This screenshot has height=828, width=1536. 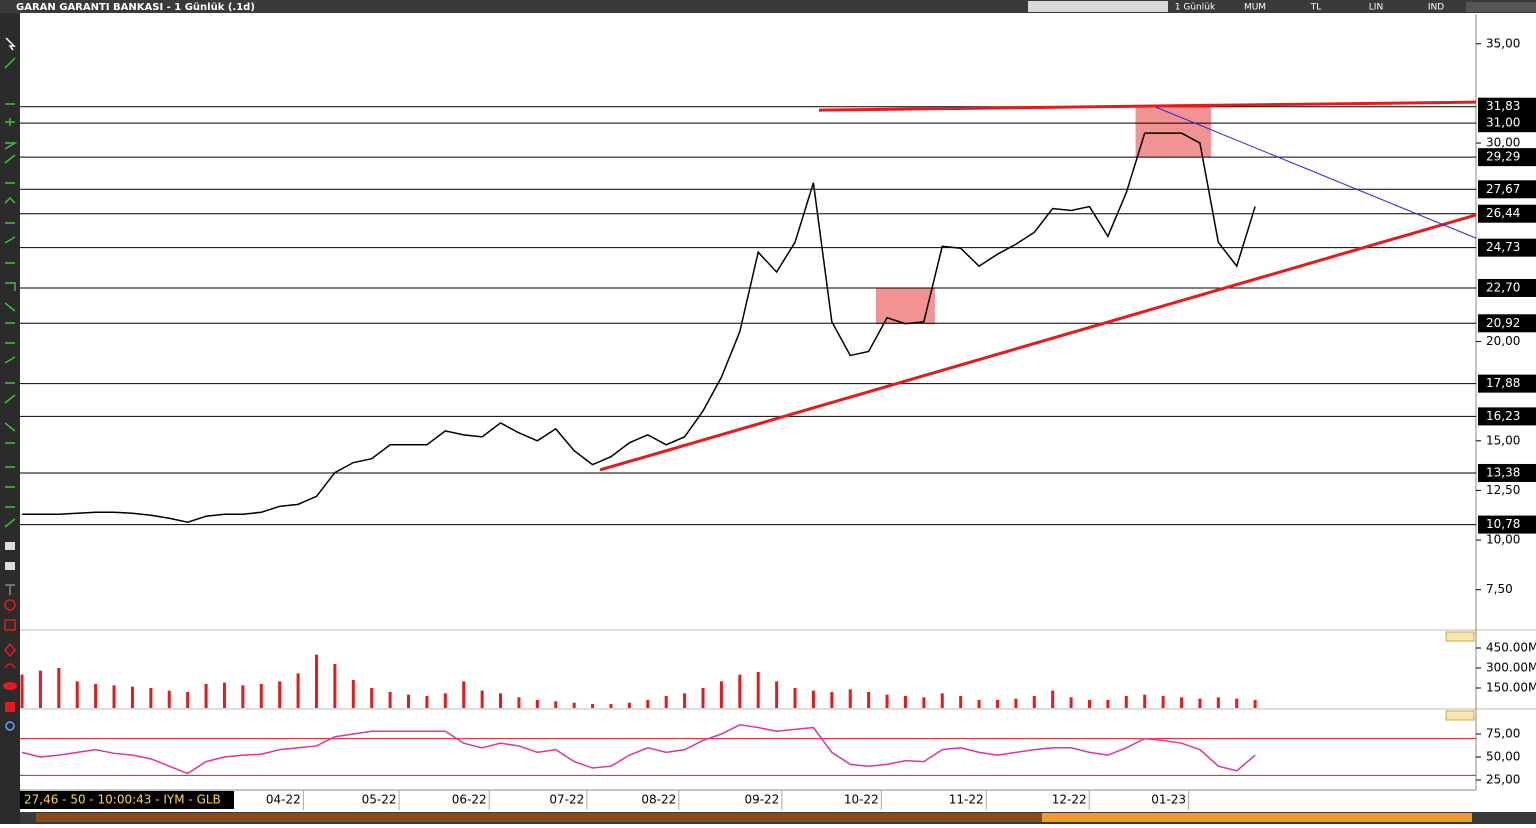 What do you see at coordinates (1503, 123) in the screenshot?
I see `level-label: 31,00` at bounding box center [1503, 123].